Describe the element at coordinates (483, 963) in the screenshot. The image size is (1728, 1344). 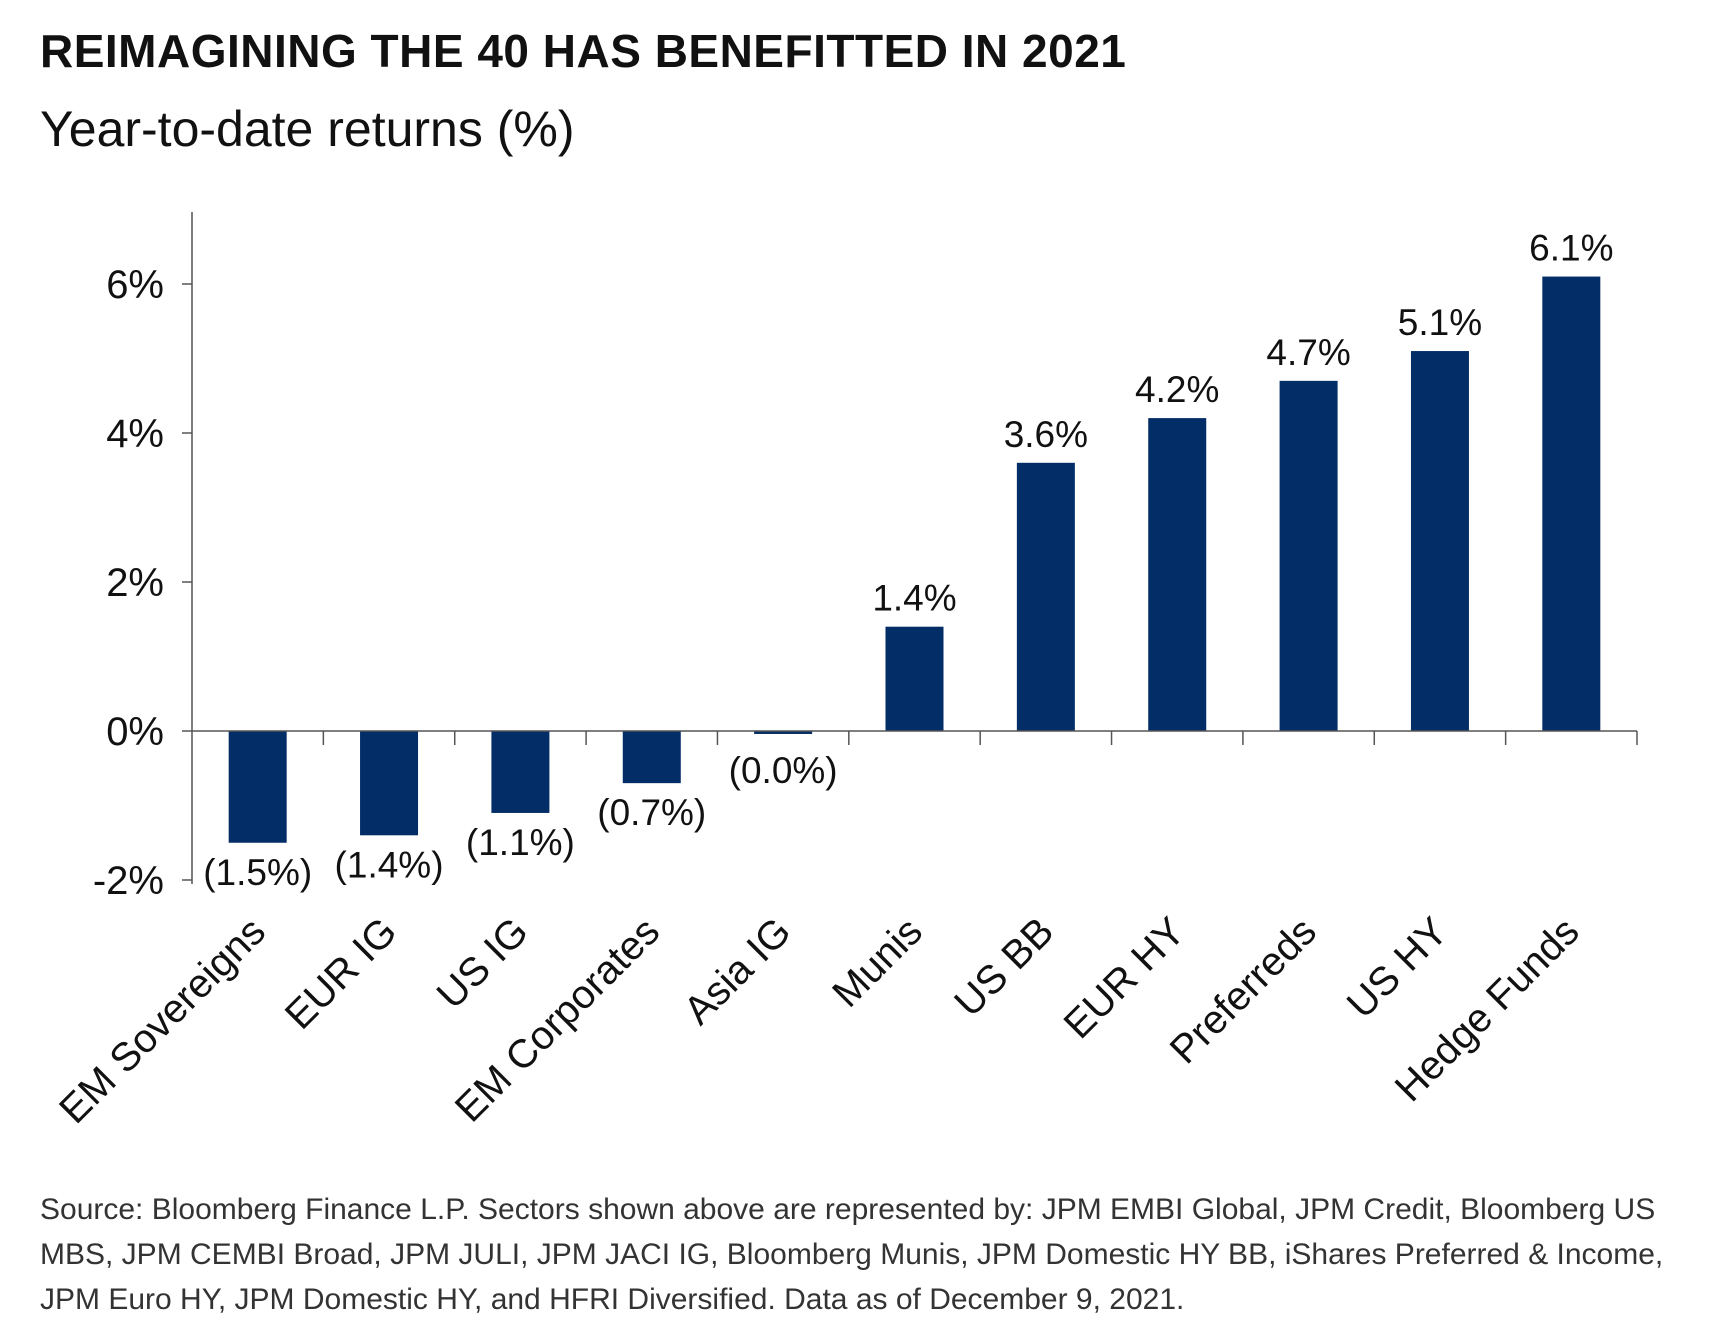
I see `x-category-label: US IG` at that location.